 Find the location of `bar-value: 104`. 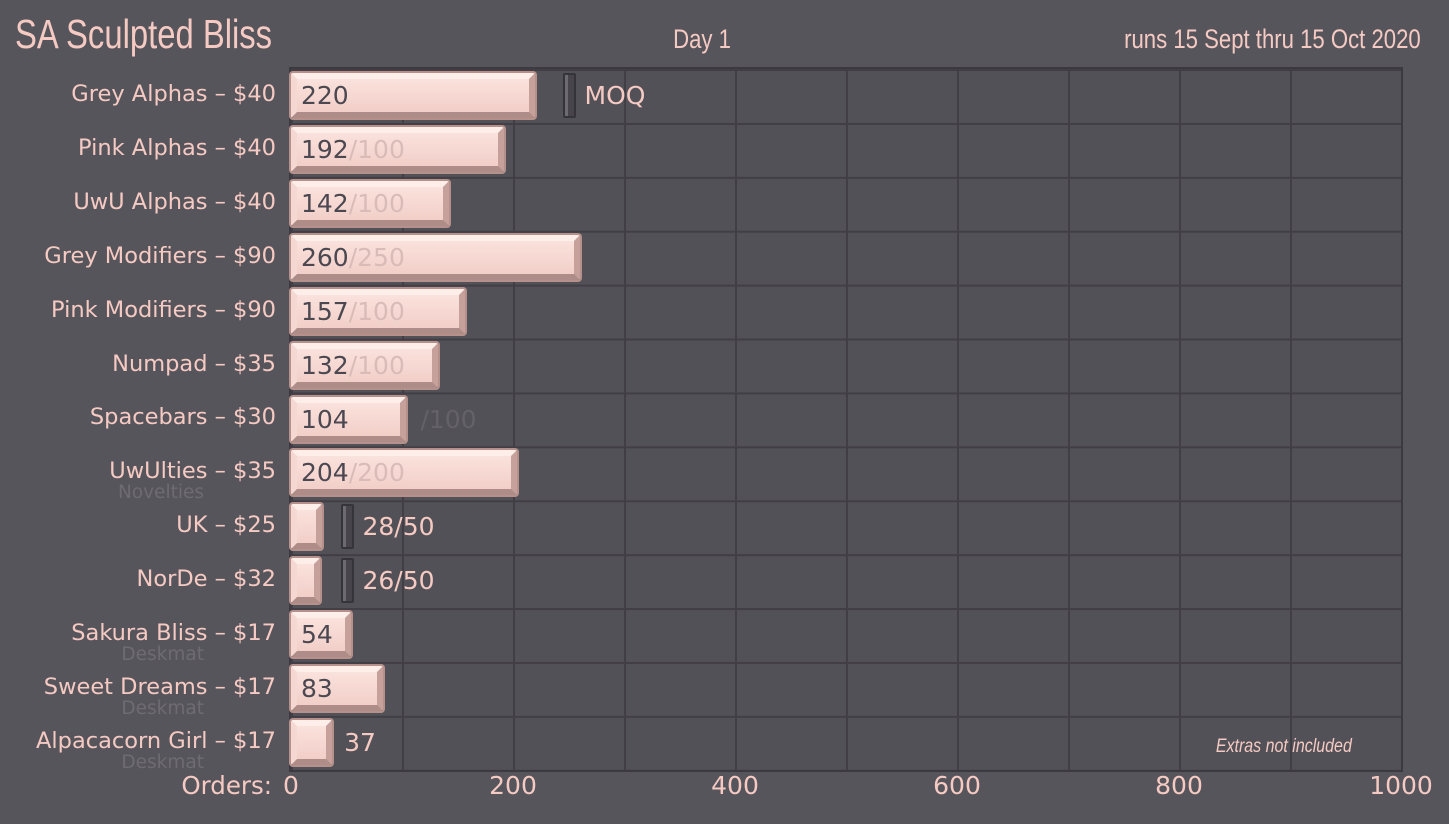

bar-value: 104 is located at coordinates (325, 419).